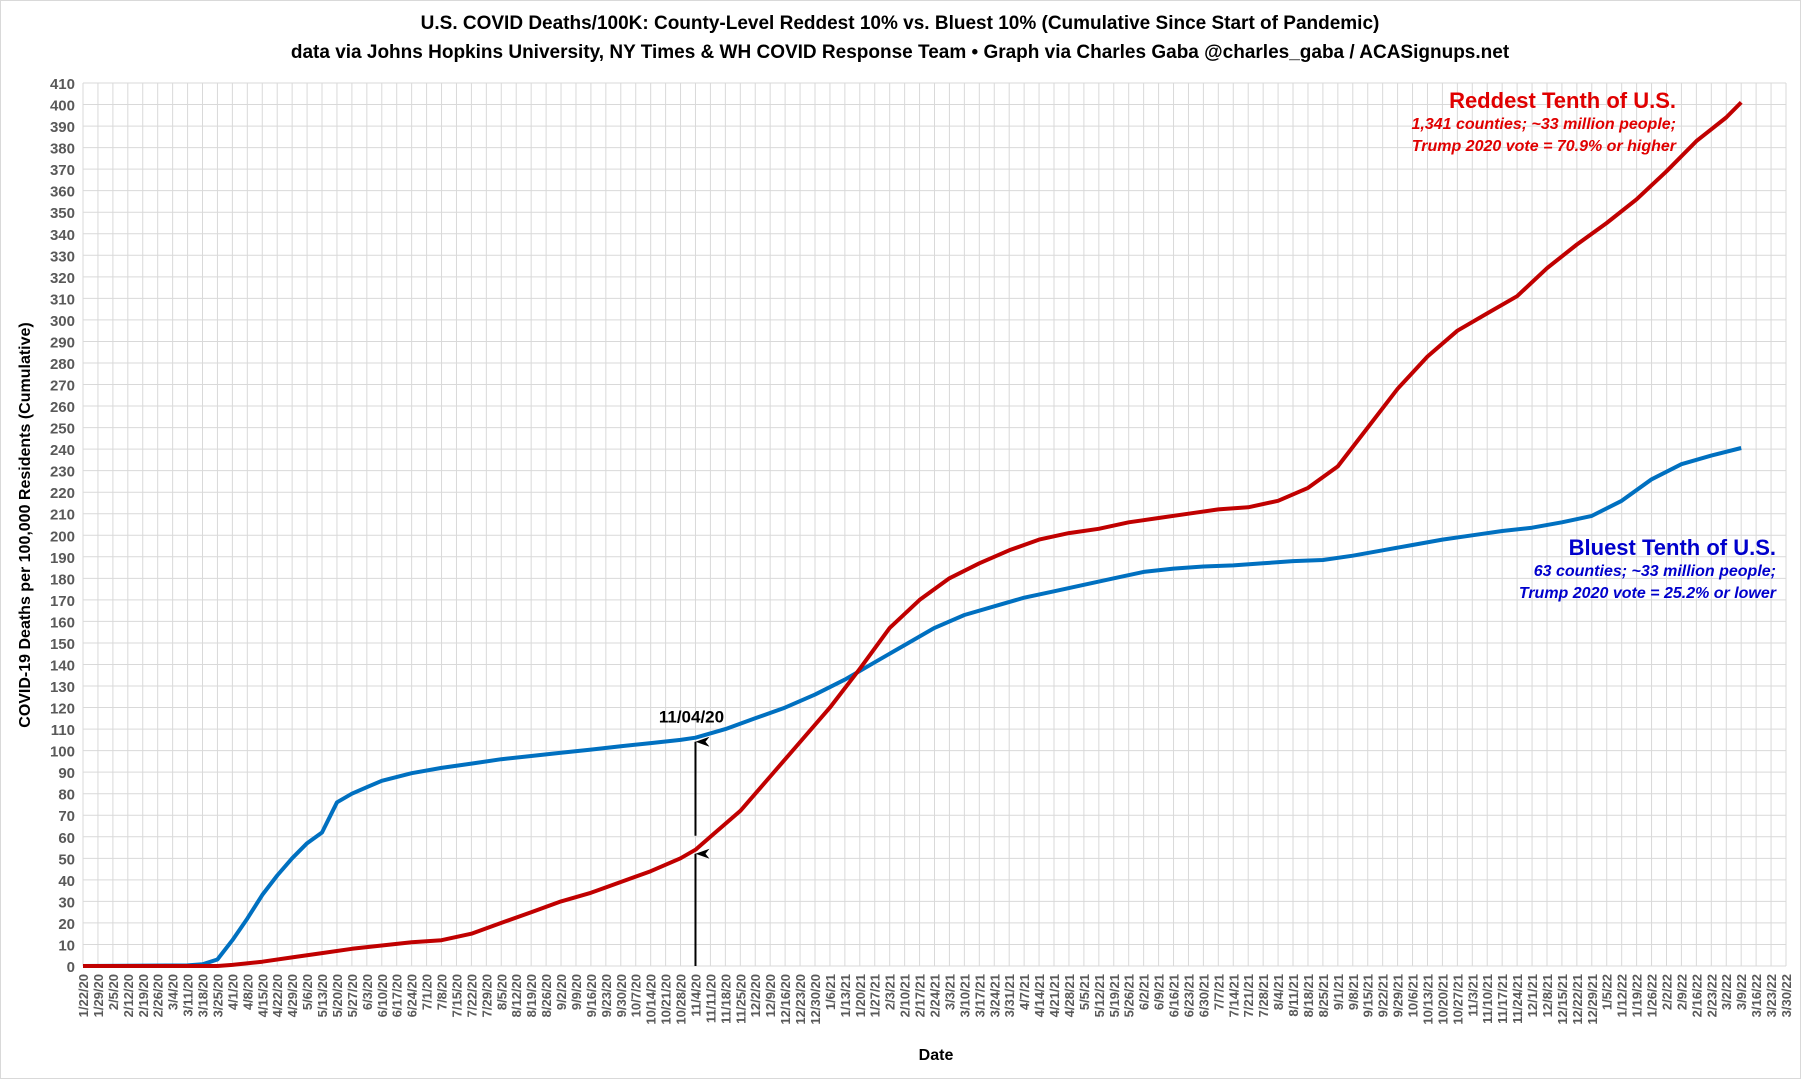  I want to click on y-tick-label: 260, so click(62, 407).